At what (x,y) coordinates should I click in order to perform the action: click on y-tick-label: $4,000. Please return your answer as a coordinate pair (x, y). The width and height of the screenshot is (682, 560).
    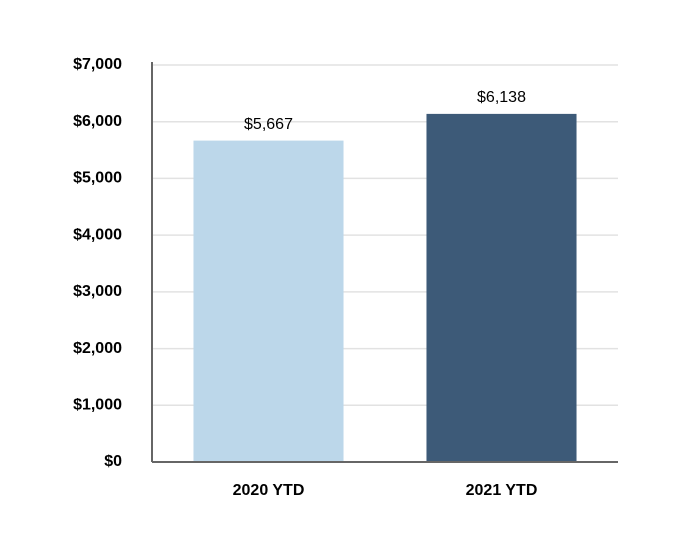
    Looking at the image, I should click on (97, 234).